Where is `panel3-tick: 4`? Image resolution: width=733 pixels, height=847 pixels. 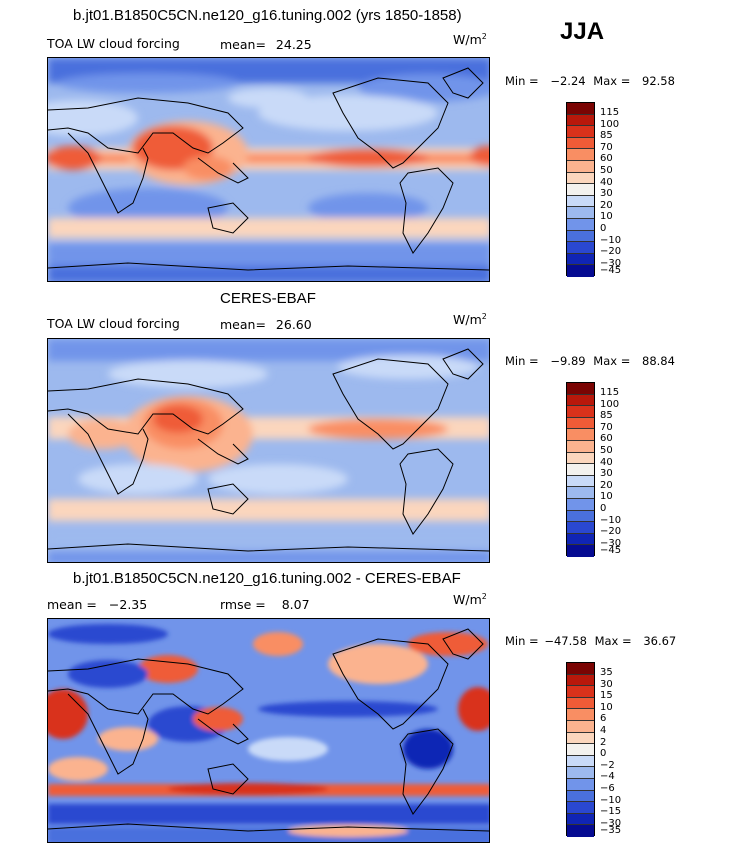
panel3-tick: 4 is located at coordinates (603, 730).